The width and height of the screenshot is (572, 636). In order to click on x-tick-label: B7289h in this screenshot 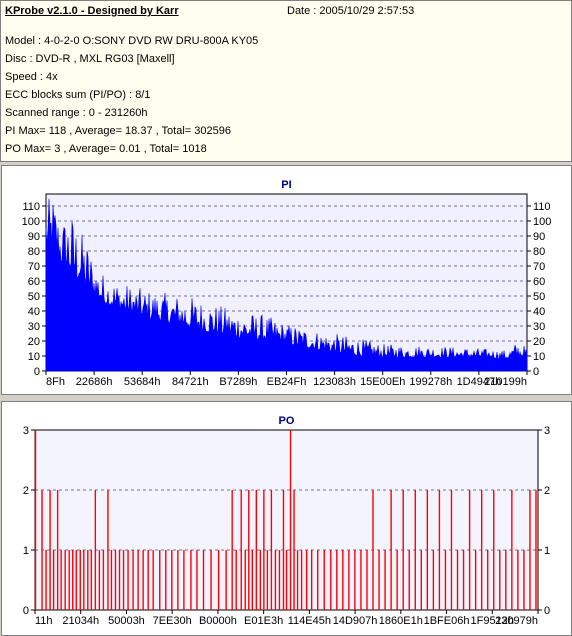, I will do `click(238, 382)`.